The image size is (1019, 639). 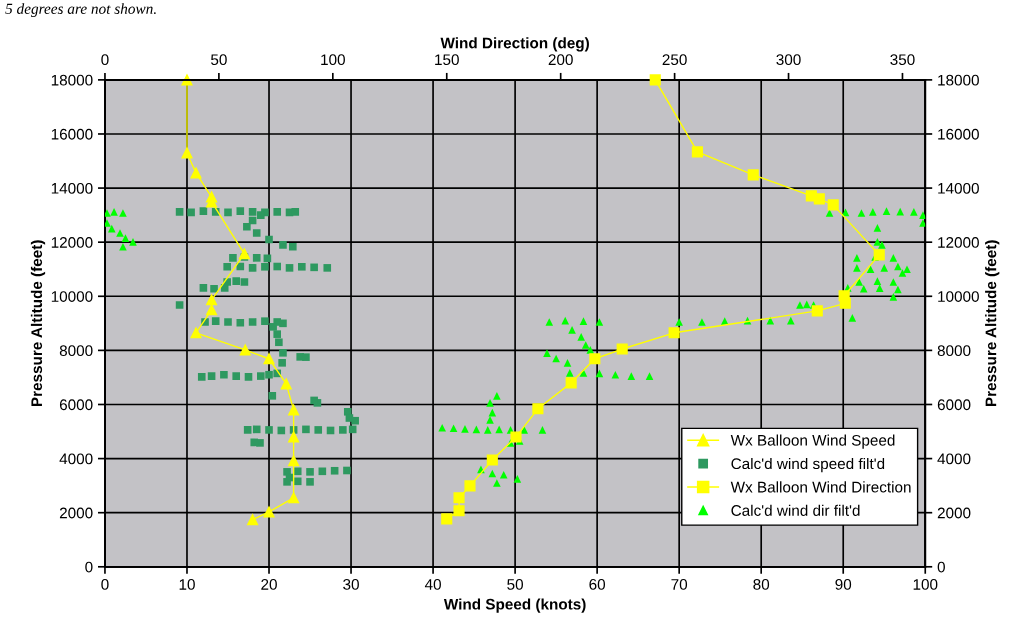 I want to click on x2-tick-label: 50, so click(x=219, y=60).